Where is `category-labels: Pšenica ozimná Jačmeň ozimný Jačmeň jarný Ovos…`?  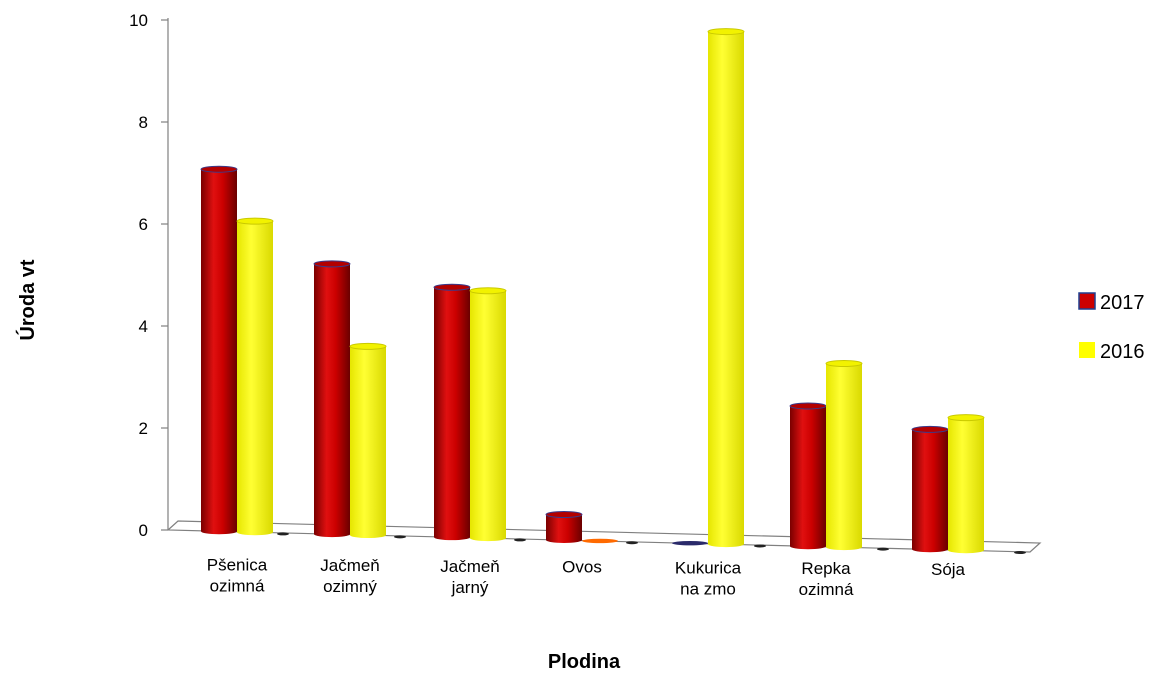
category-labels: Pšenica ozimná Jačmeň ozimný Jačmeň jarný Ovos… is located at coordinates (586, 577).